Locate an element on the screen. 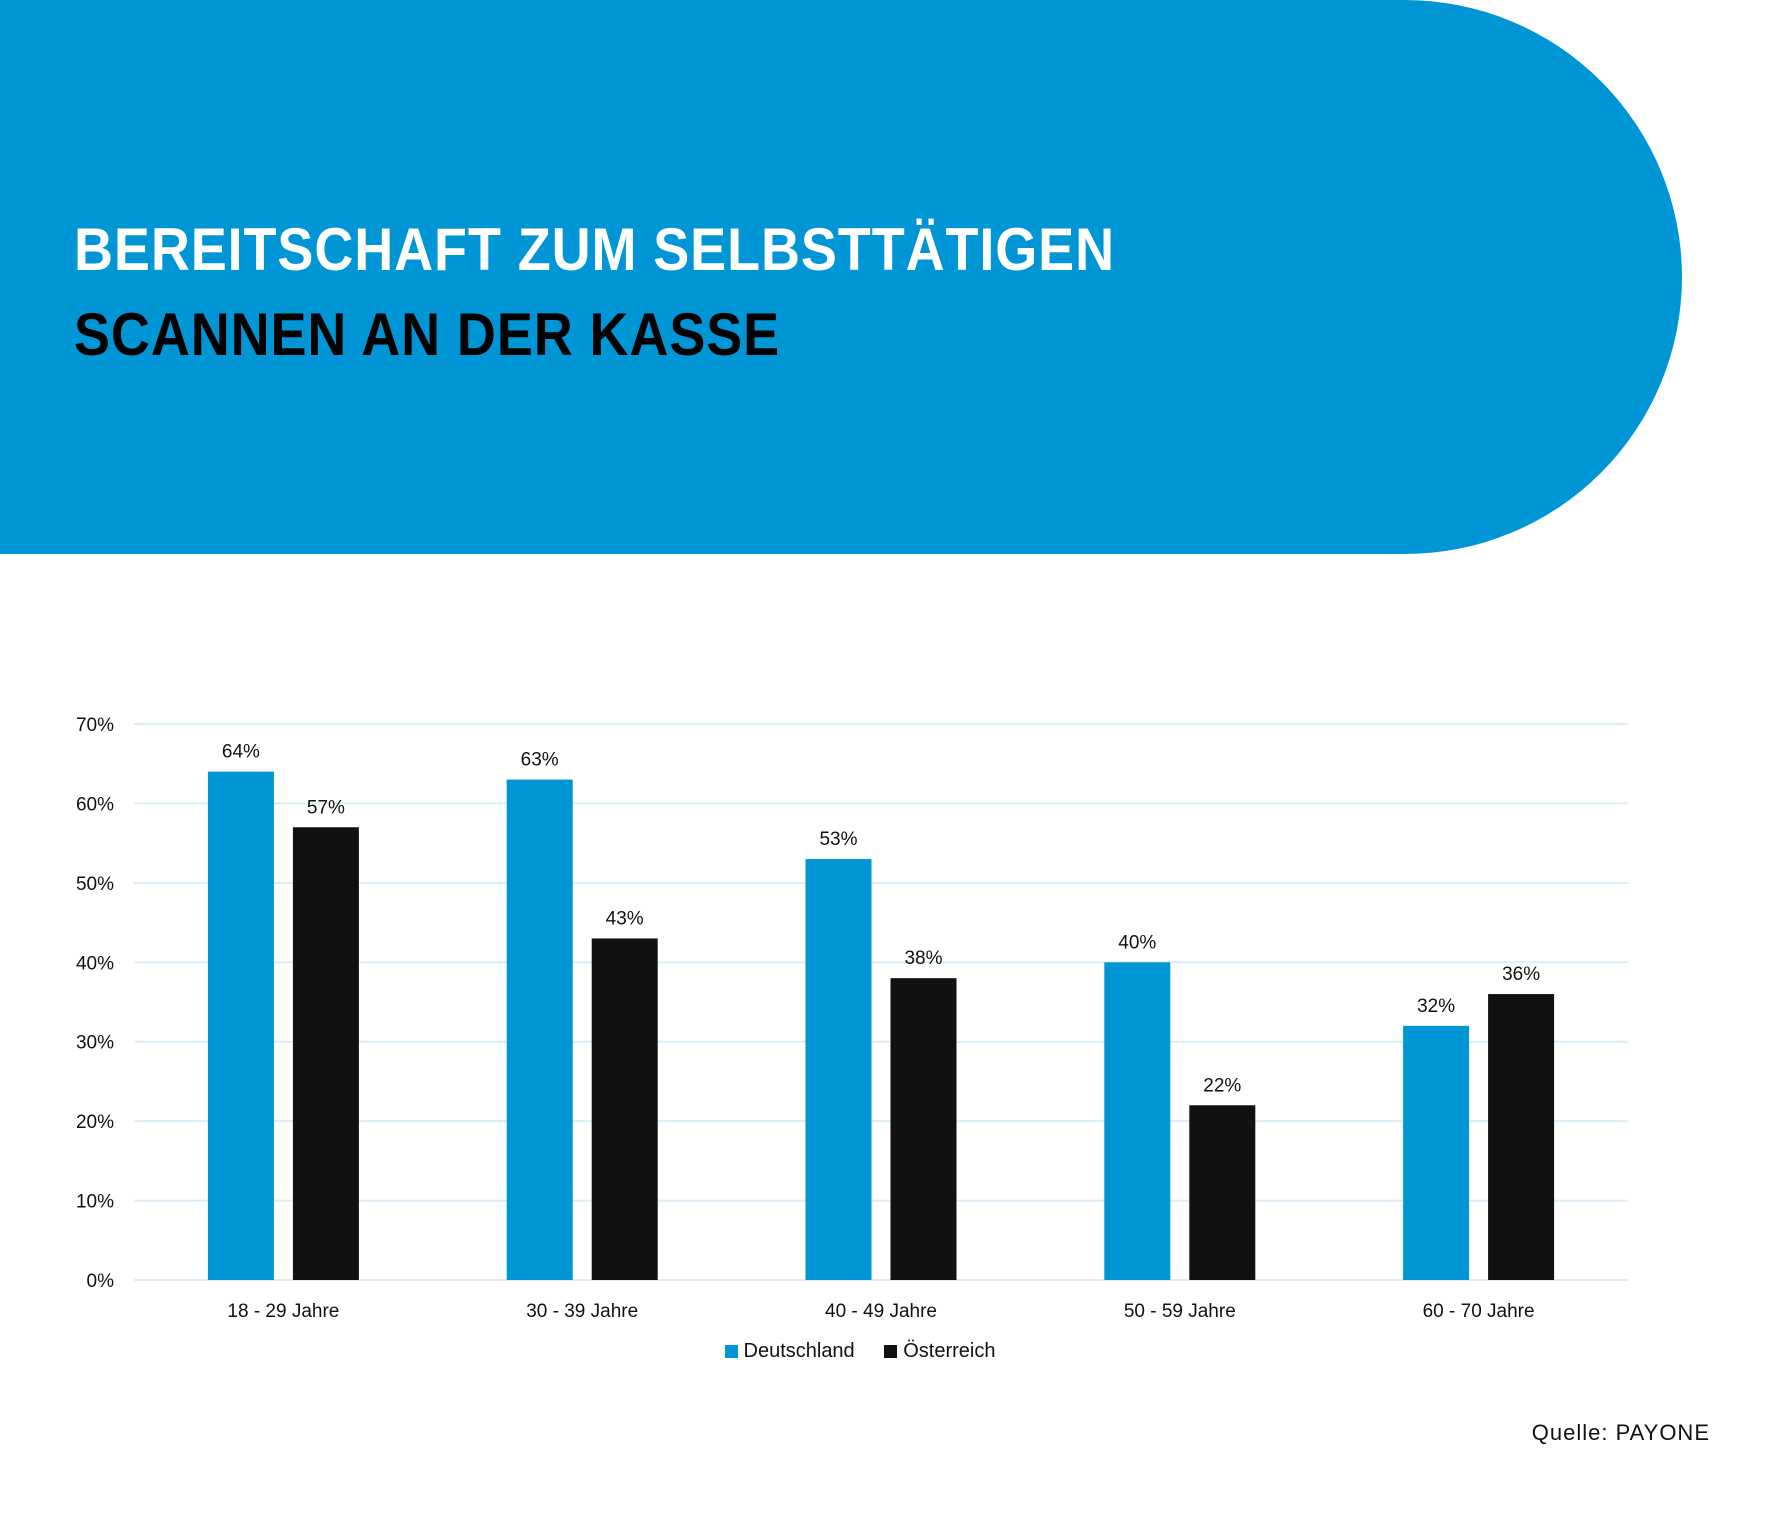 This screenshot has height=1524, width=1772. y-tick-label: 70% is located at coordinates (95, 725).